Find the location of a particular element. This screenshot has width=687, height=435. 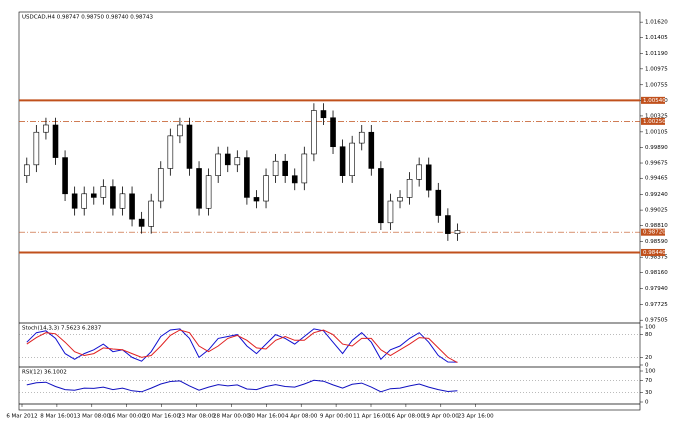

y-tick-label: 1.01405 is located at coordinates (656, 38).